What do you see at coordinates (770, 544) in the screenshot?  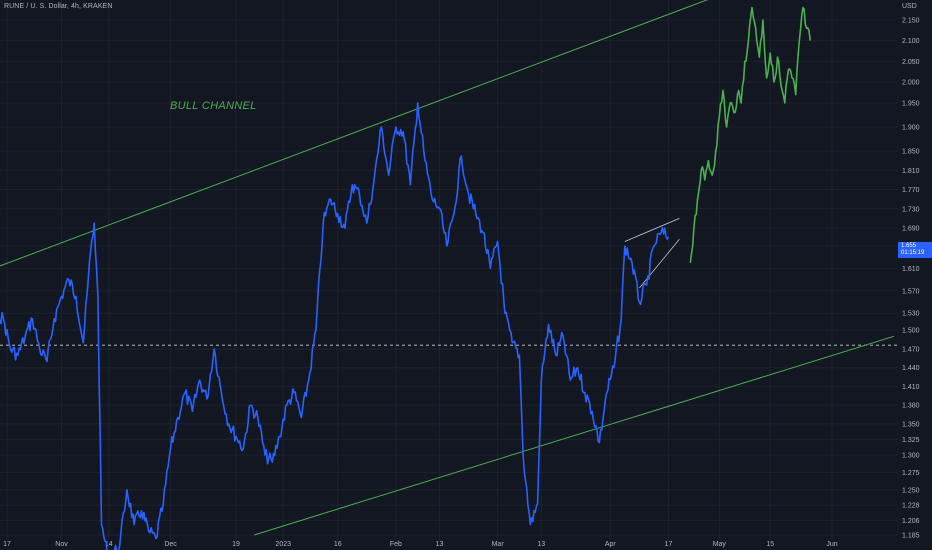 I see `x-tick-label: 15` at bounding box center [770, 544].